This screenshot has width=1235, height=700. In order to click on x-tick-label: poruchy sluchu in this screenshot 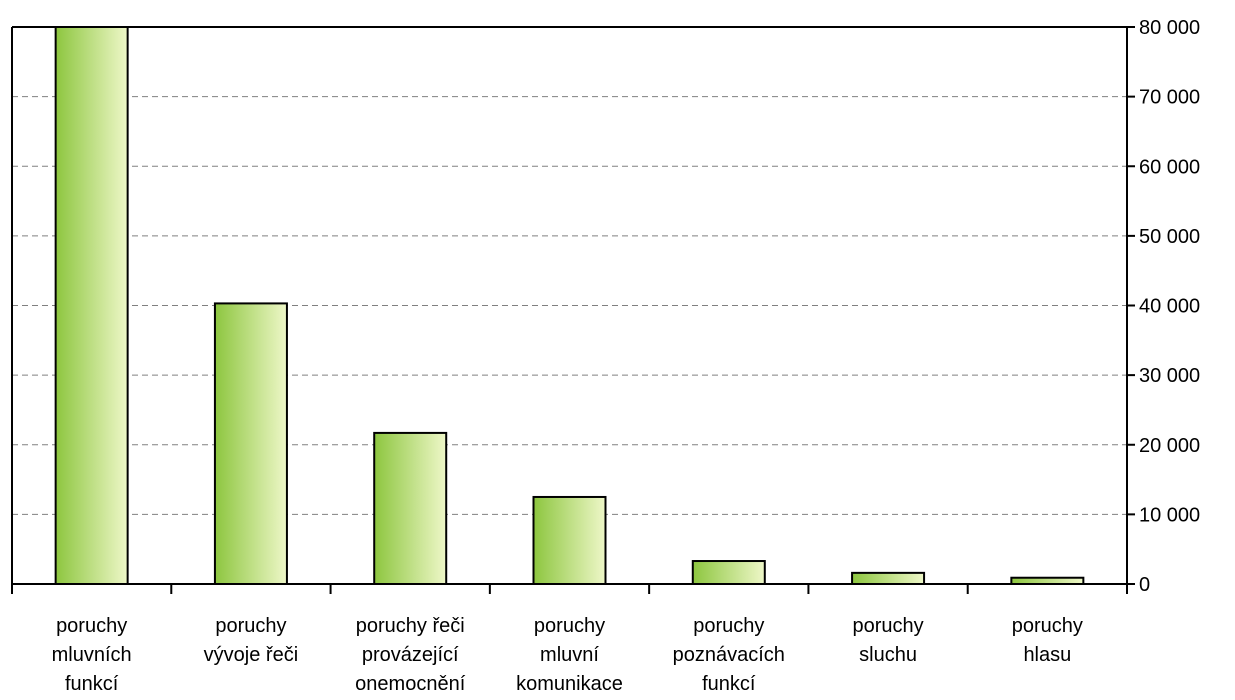, I will do `click(887, 640)`.